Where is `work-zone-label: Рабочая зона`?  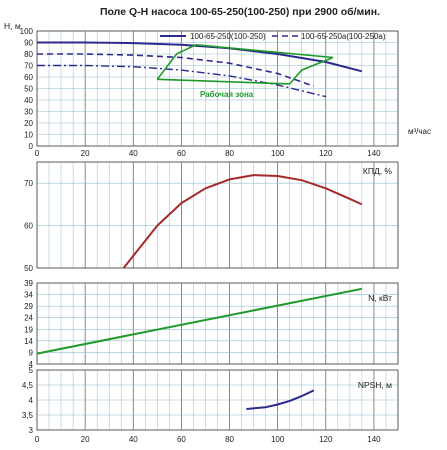
work-zone-label: Рабочая зона is located at coordinates (227, 94).